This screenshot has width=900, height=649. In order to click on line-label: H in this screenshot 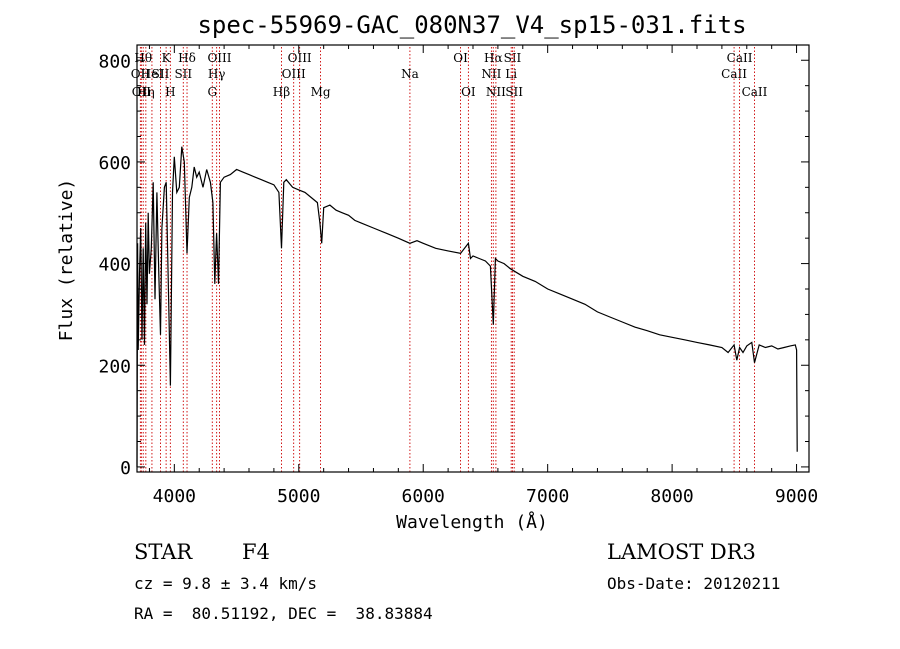, I will do `click(170, 92)`.